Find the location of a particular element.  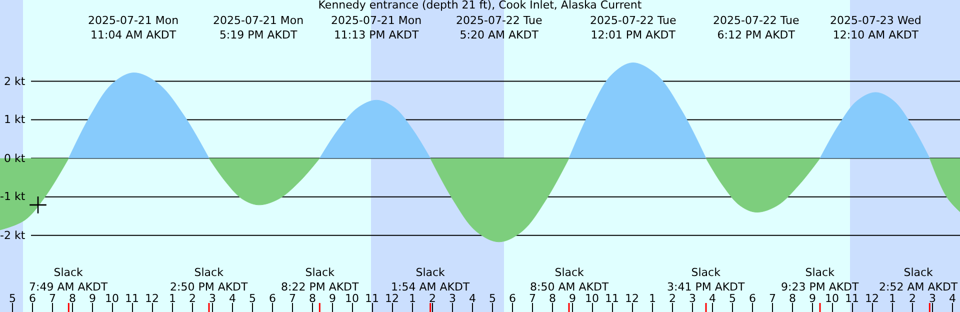

y-tick-label: -2 kt is located at coordinates (13, 235).